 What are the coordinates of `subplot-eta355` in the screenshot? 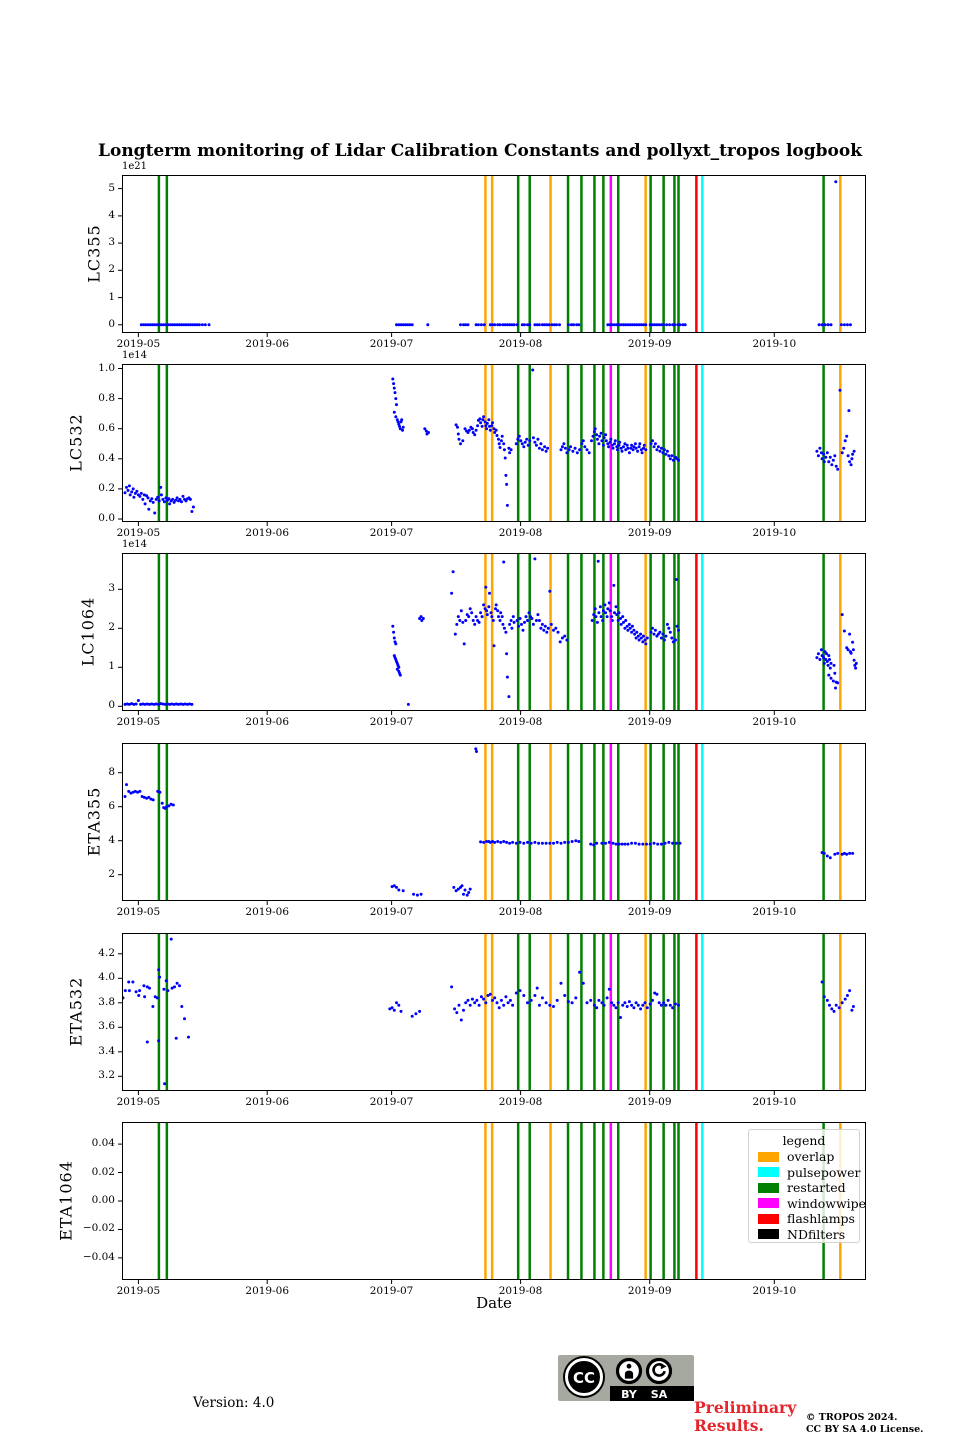 It's located at (492, 824).